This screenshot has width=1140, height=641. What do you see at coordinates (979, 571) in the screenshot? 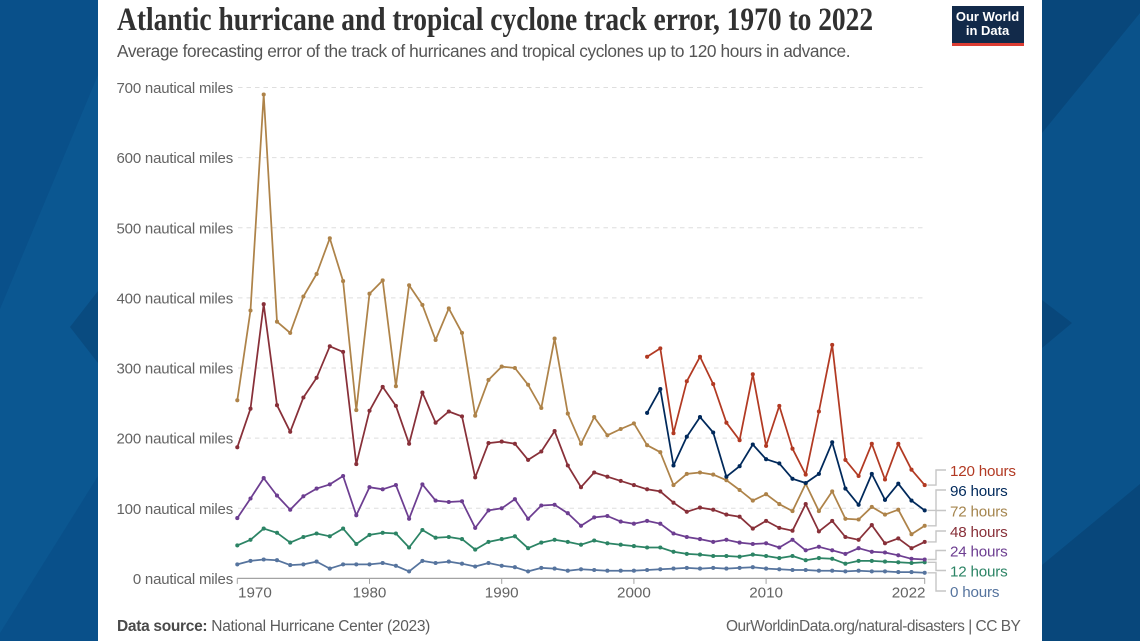
I see `svg-text: 12 hours` at bounding box center [979, 571].